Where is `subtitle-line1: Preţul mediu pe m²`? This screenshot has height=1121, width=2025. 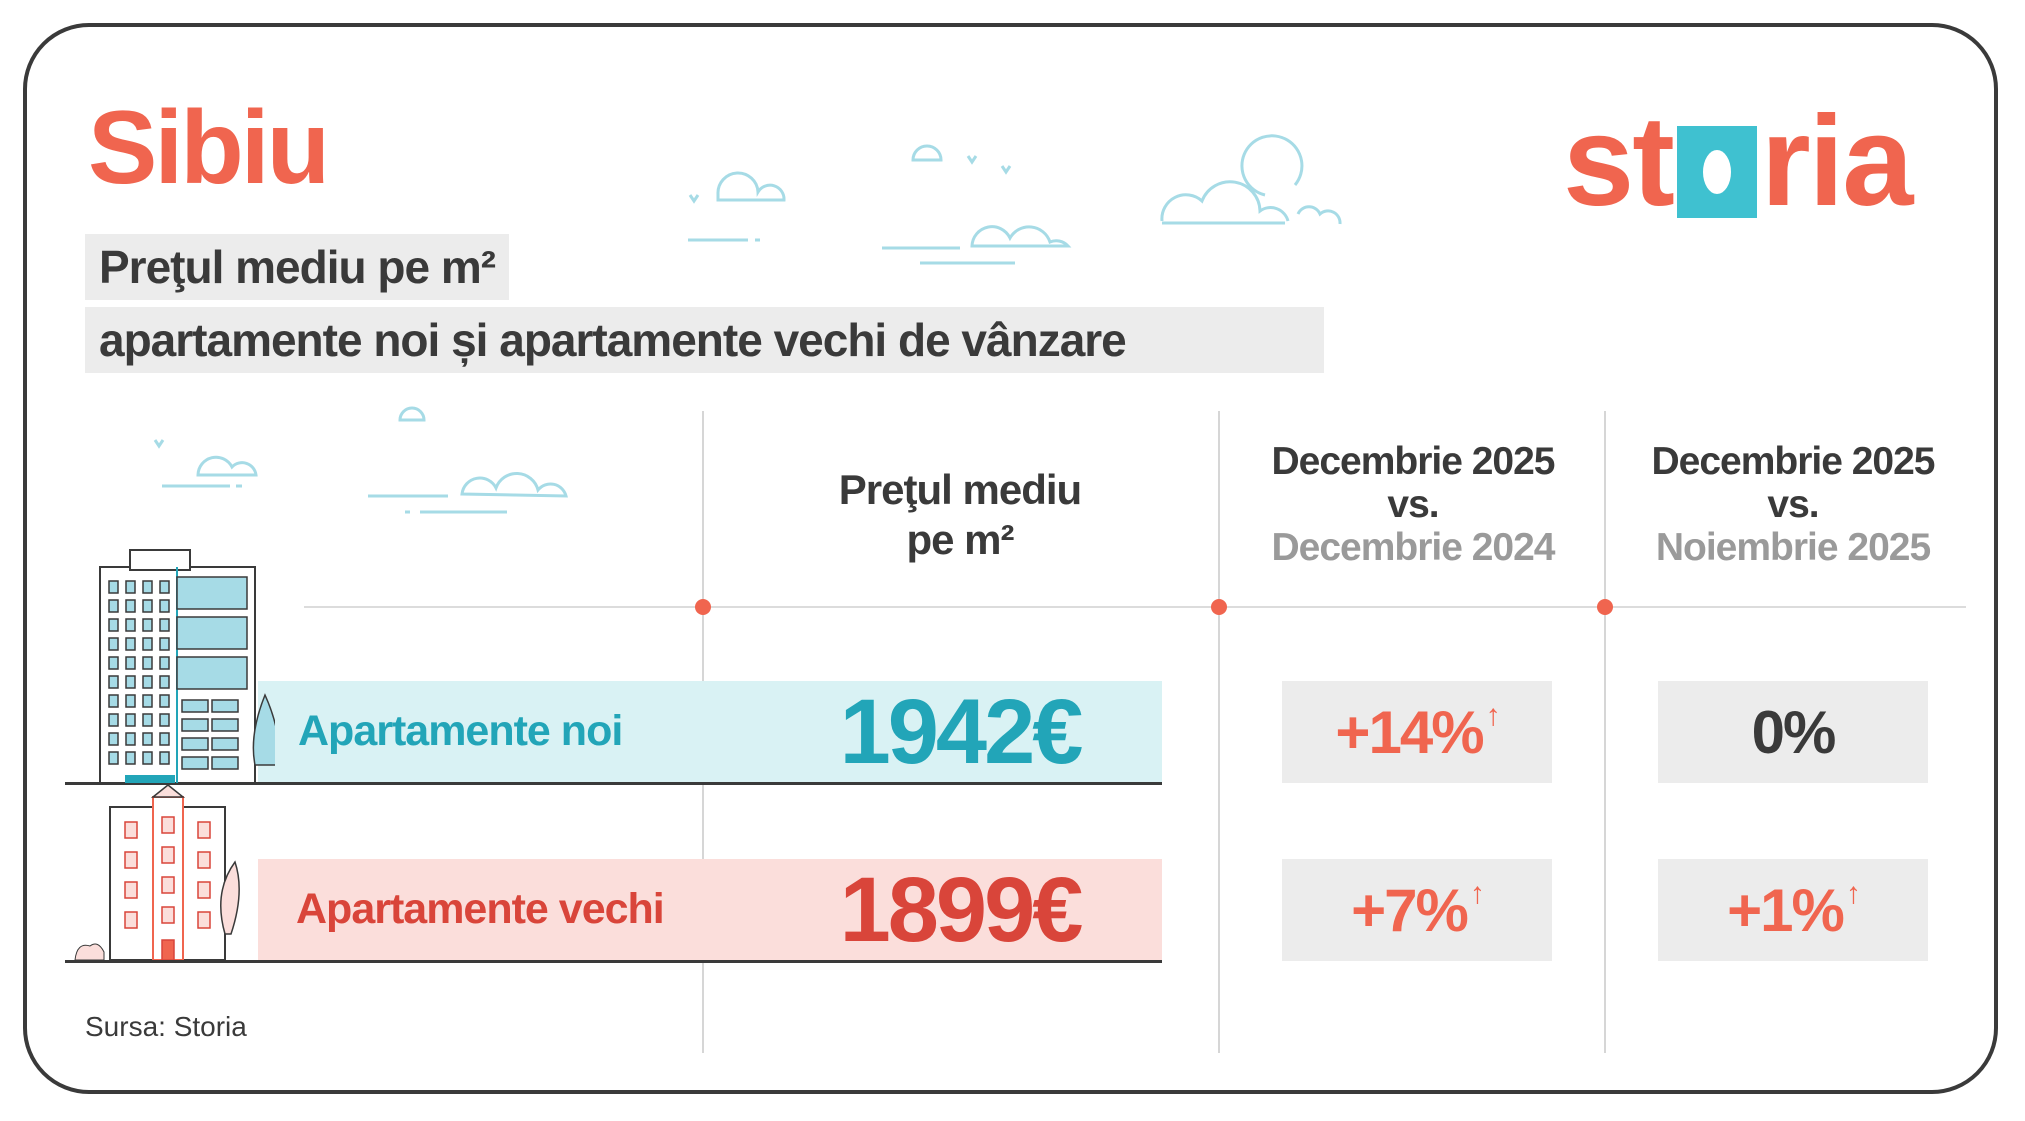 subtitle-line1: Preţul mediu pe m² is located at coordinates (297, 267).